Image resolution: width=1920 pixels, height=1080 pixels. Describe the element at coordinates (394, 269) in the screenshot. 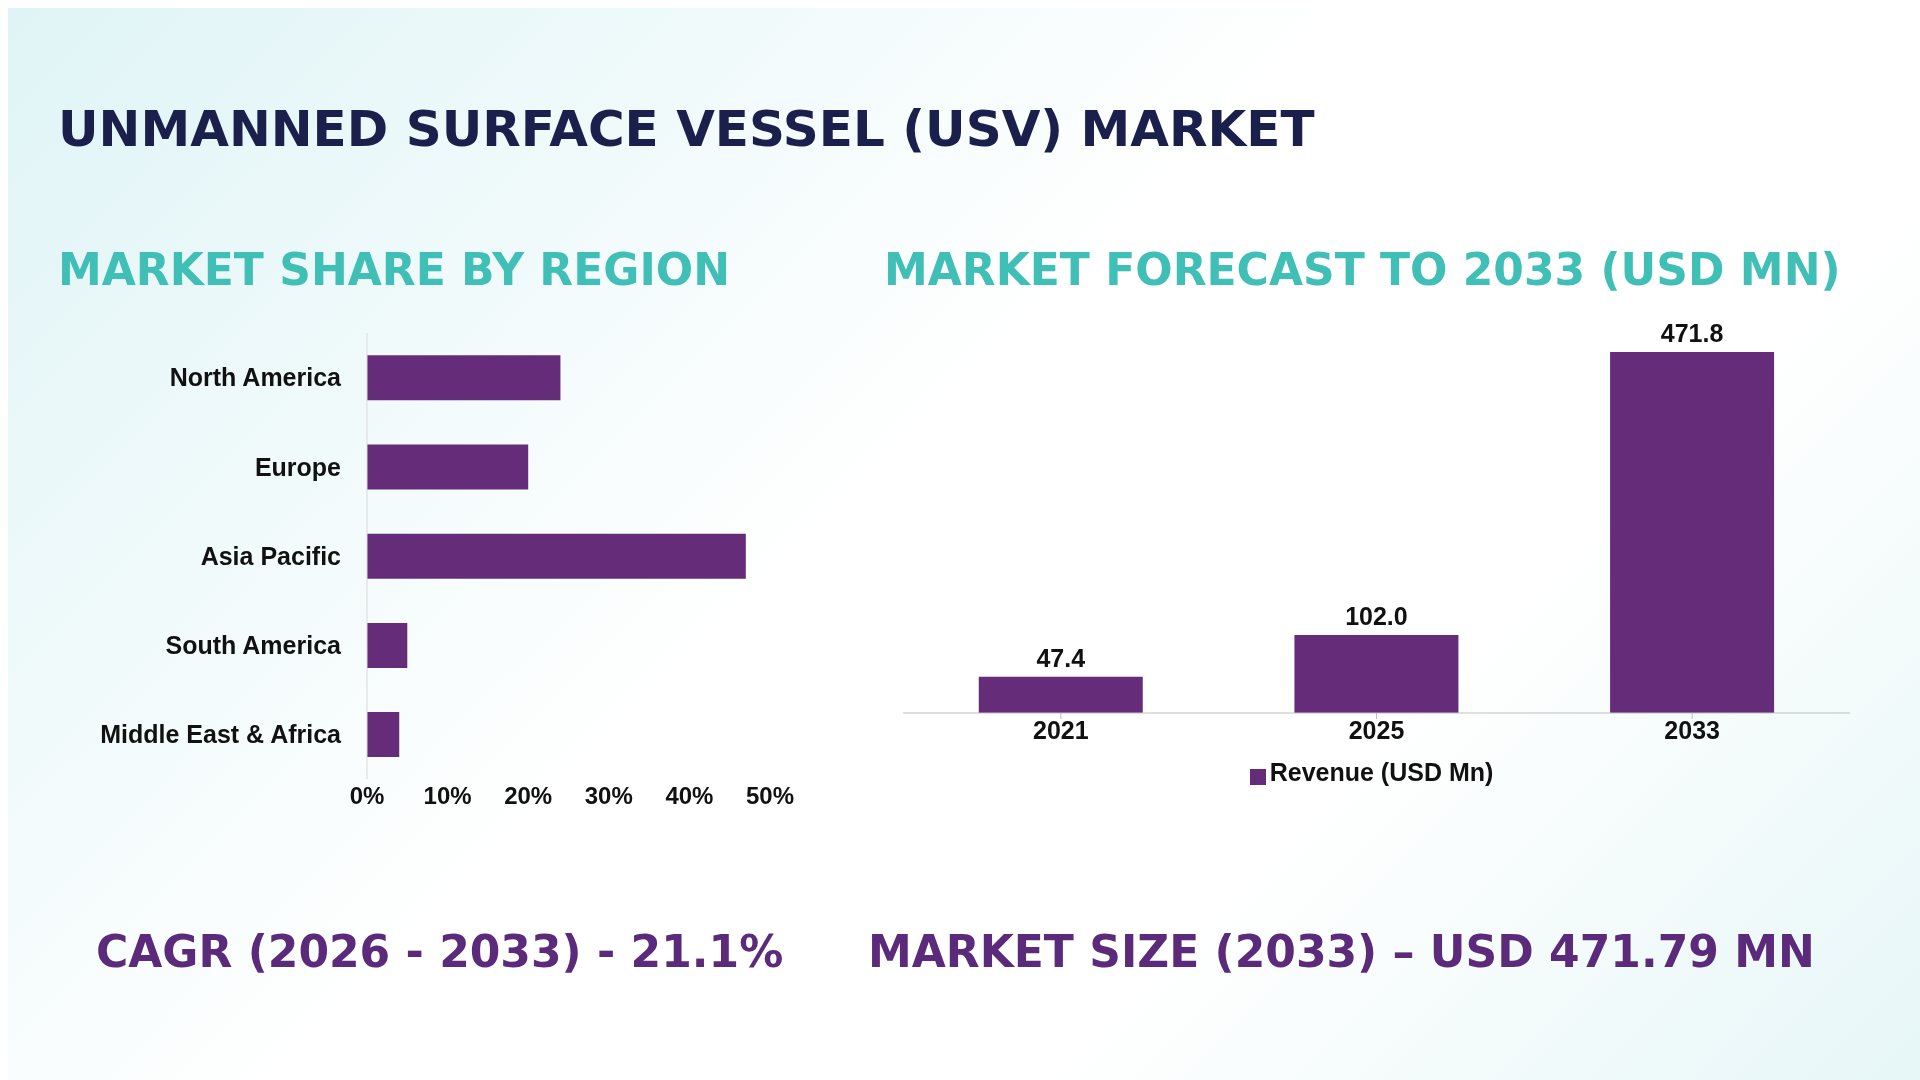

I see `chart-subtitle: MARKET SHARE BY REGION` at that location.